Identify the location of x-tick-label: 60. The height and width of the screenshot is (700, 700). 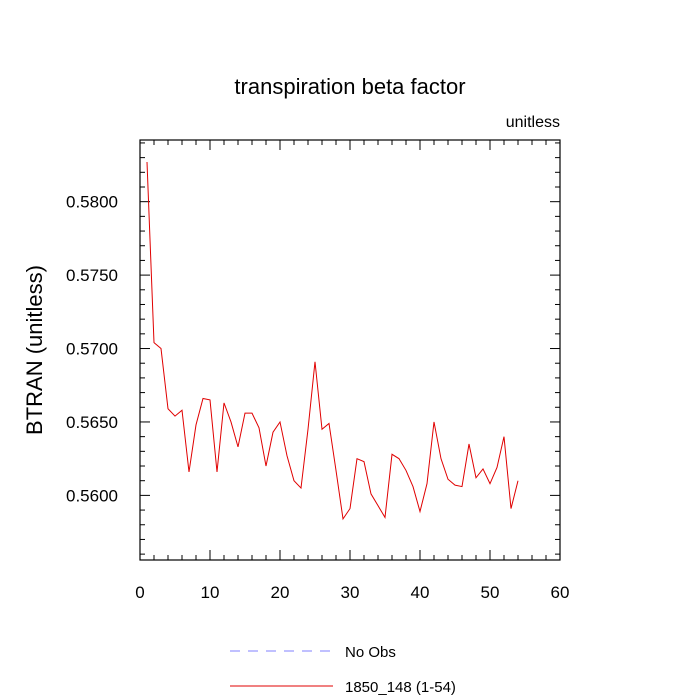
(560, 592).